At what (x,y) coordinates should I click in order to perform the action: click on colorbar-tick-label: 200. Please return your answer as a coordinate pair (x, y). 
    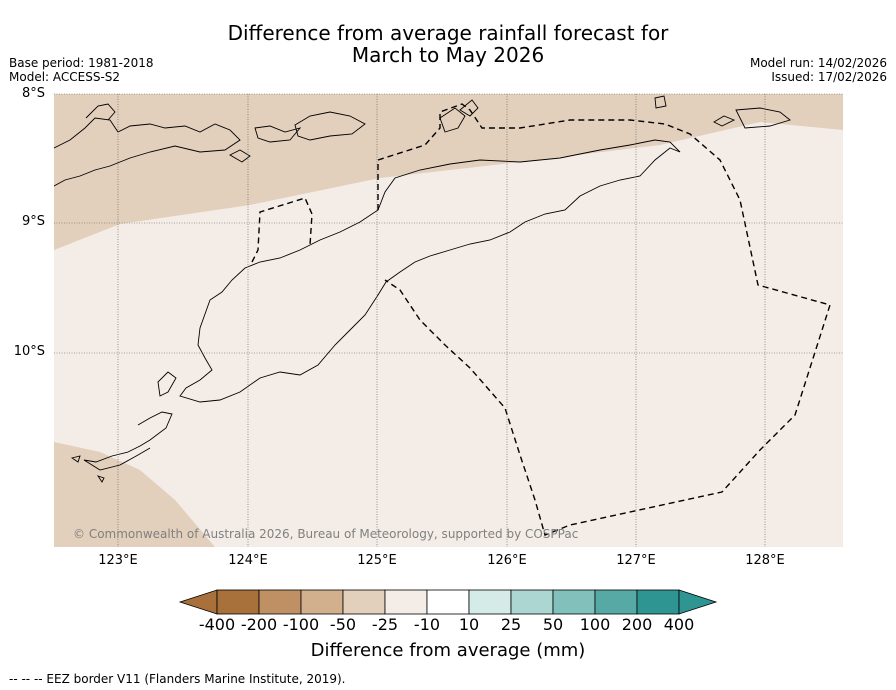
    Looking at the image, I should click on (637, 624).